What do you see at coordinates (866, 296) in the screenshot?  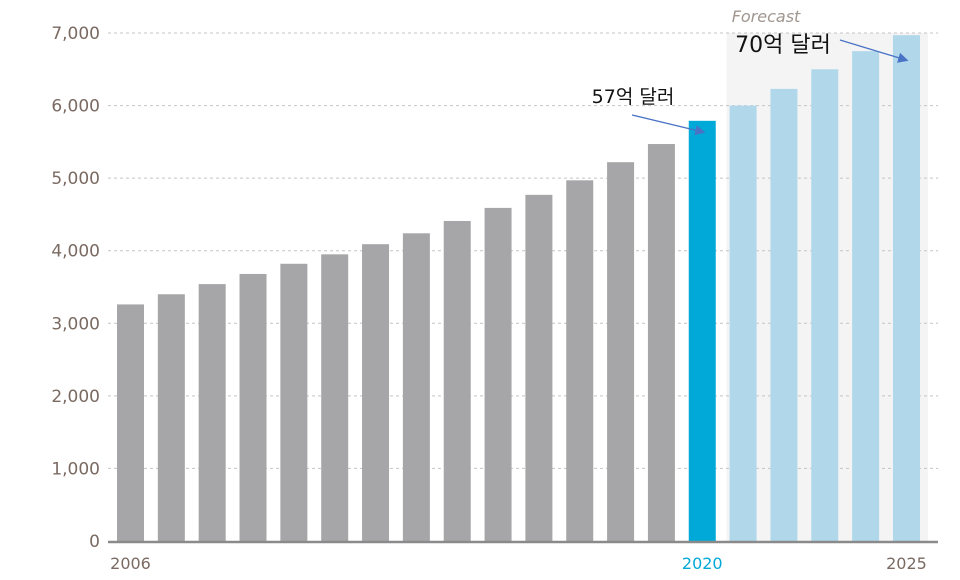 I see `bar-2024` at bounding box center [866, 296].